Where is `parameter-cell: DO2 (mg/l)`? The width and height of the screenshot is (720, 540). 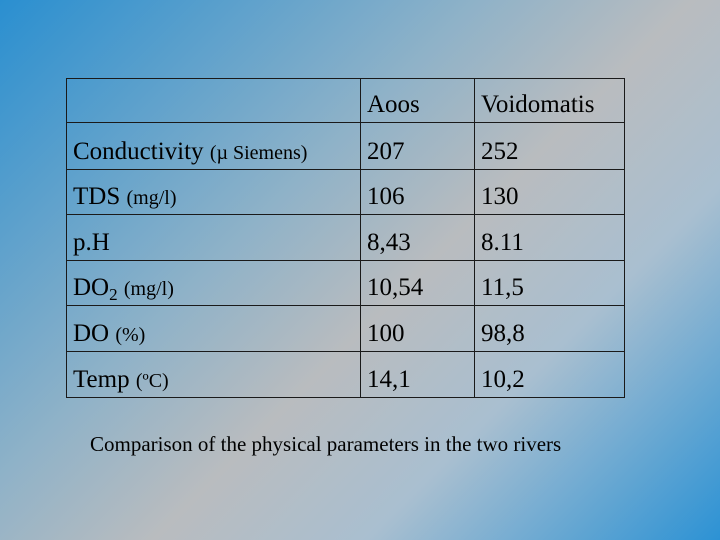 parameter-cell: DO2 (mg/l) is located at coordinates (213, 283).